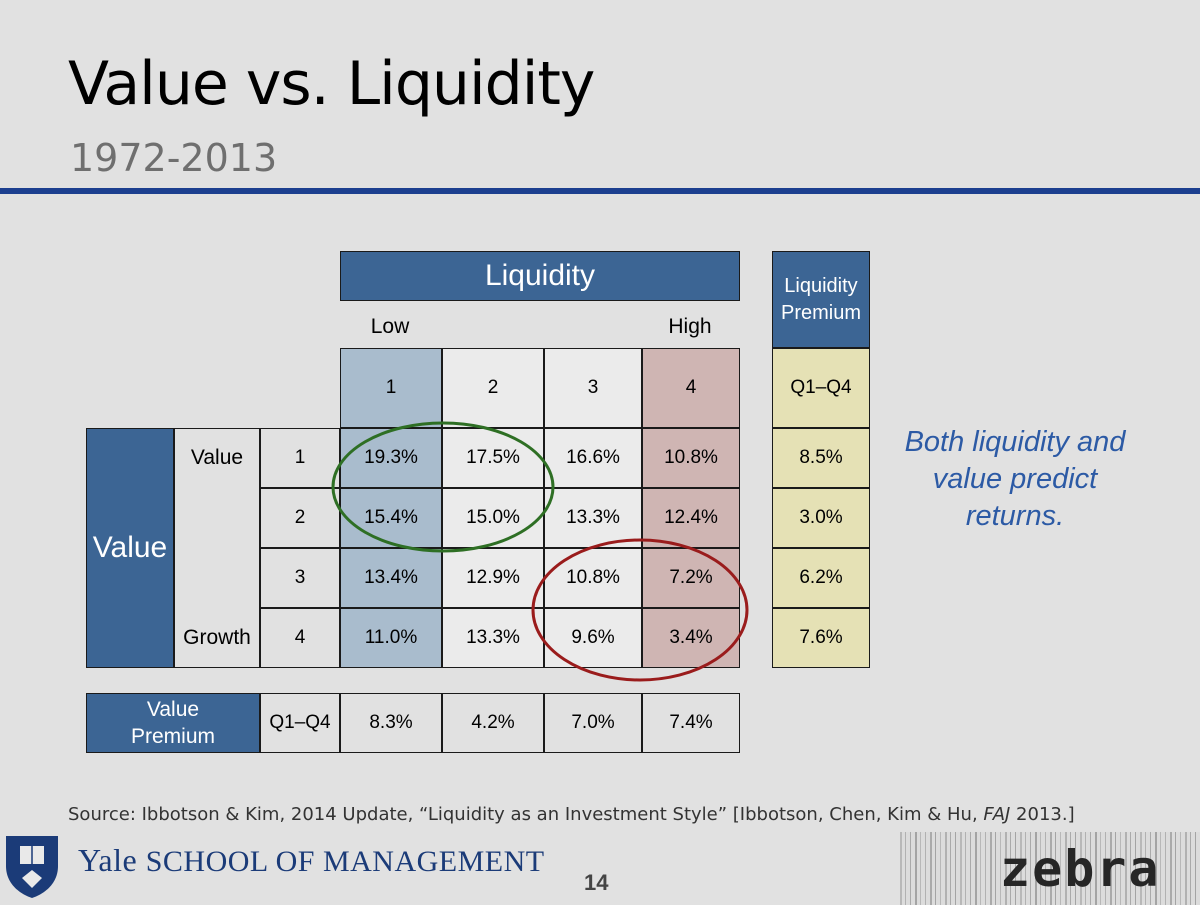  Describe the element at coordinates (391, 518) in the screenshot. I see `return-cell: 15.4%` at that location.